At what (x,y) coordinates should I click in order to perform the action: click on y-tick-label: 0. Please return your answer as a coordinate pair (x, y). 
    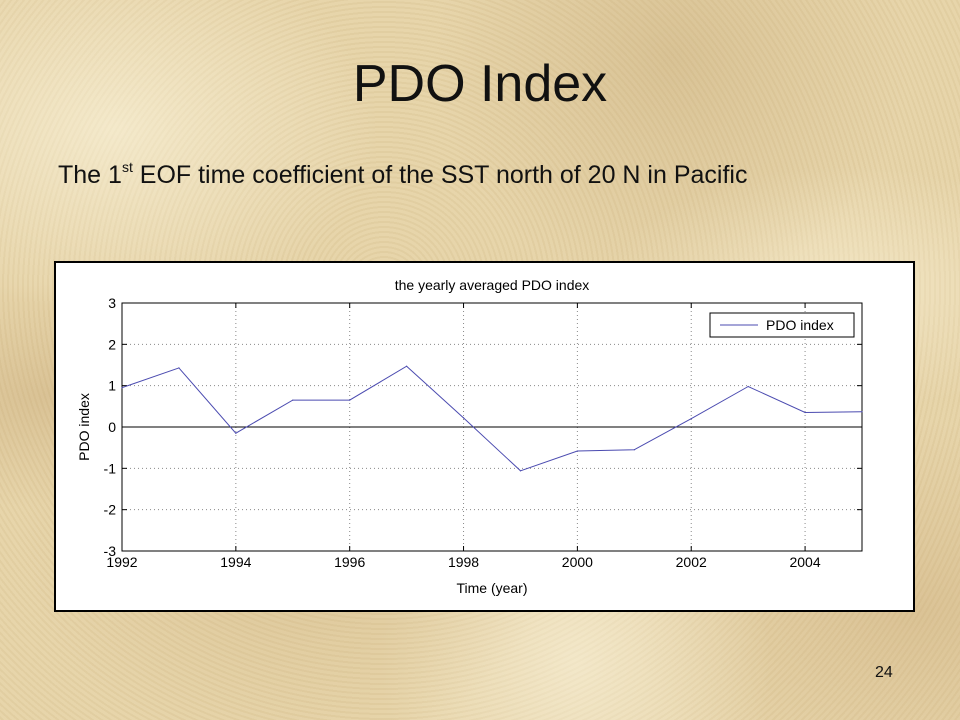
    Looking at the image, I should click on (112, 427).